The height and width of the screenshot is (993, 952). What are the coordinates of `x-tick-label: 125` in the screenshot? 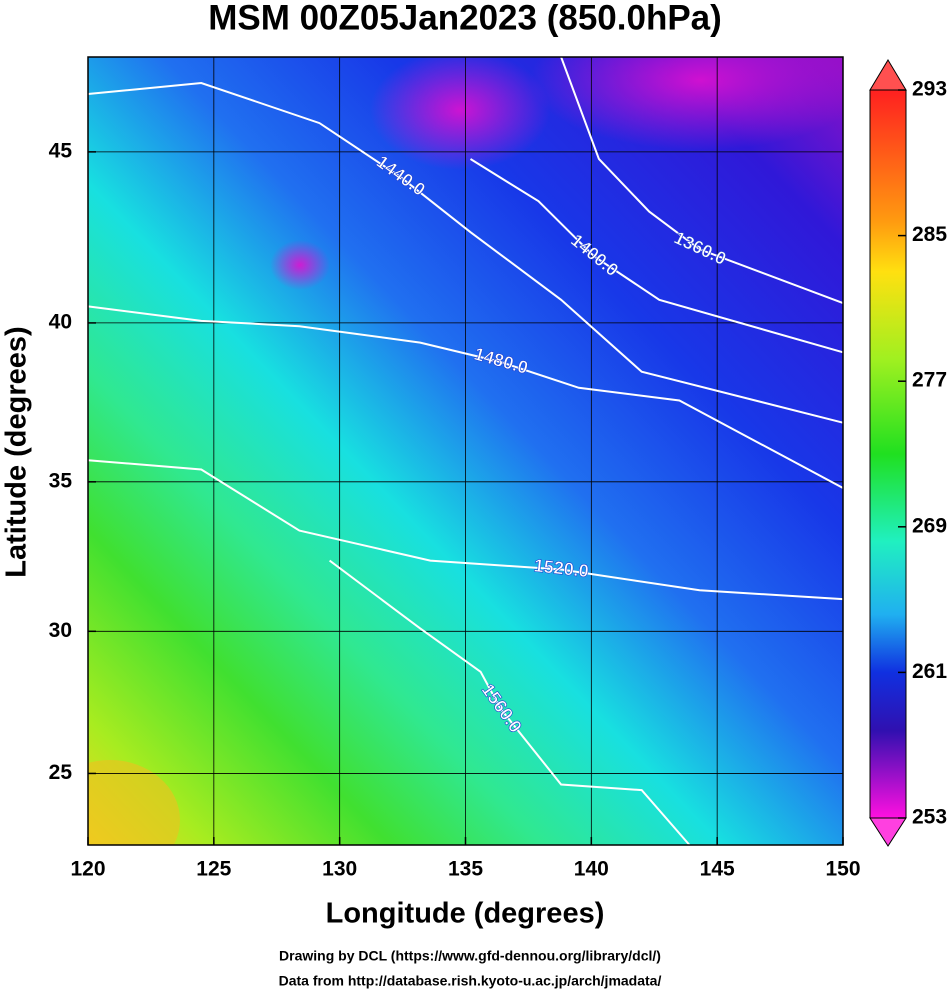 It's located at (213, 869).